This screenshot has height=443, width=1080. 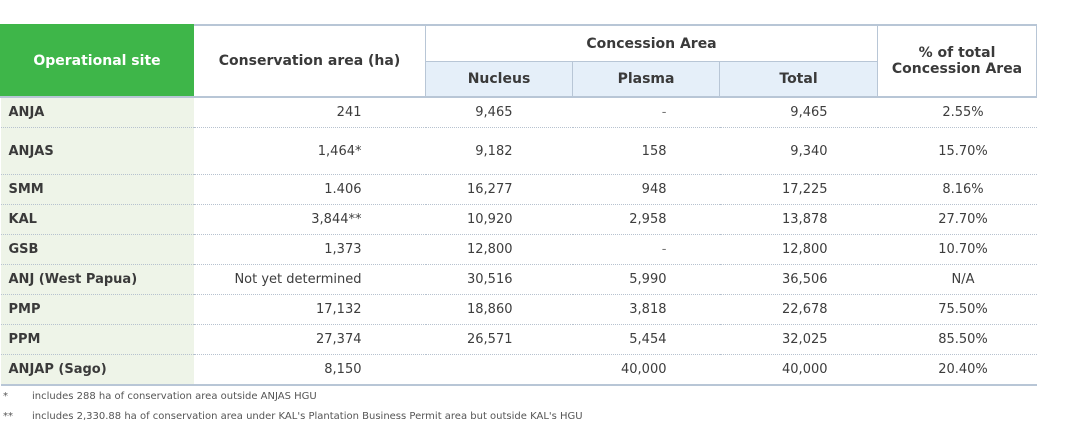 I want to click on site-name: SMM, so click(x=97, y=189).